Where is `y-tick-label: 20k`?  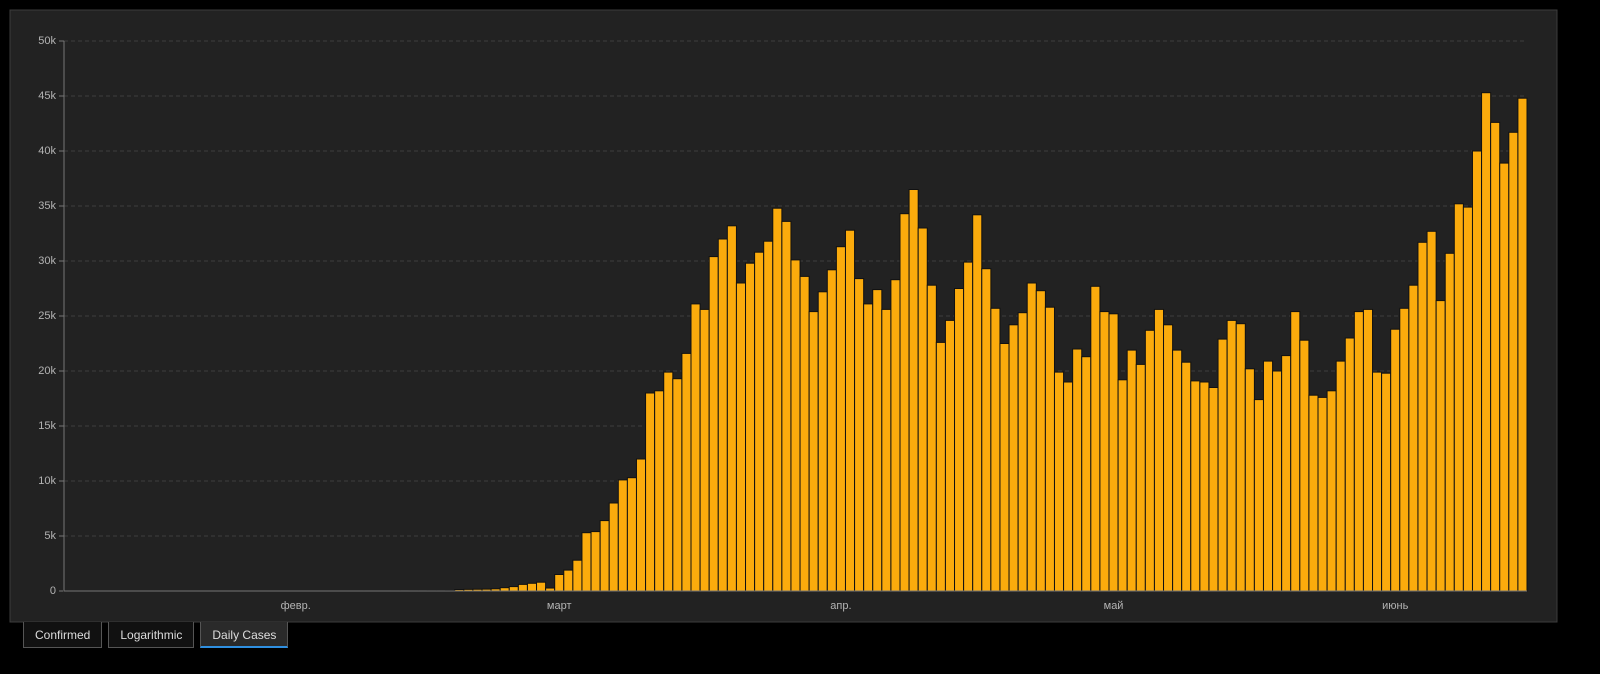
y-tick-label: 20k is located at coordinates (47, 371).